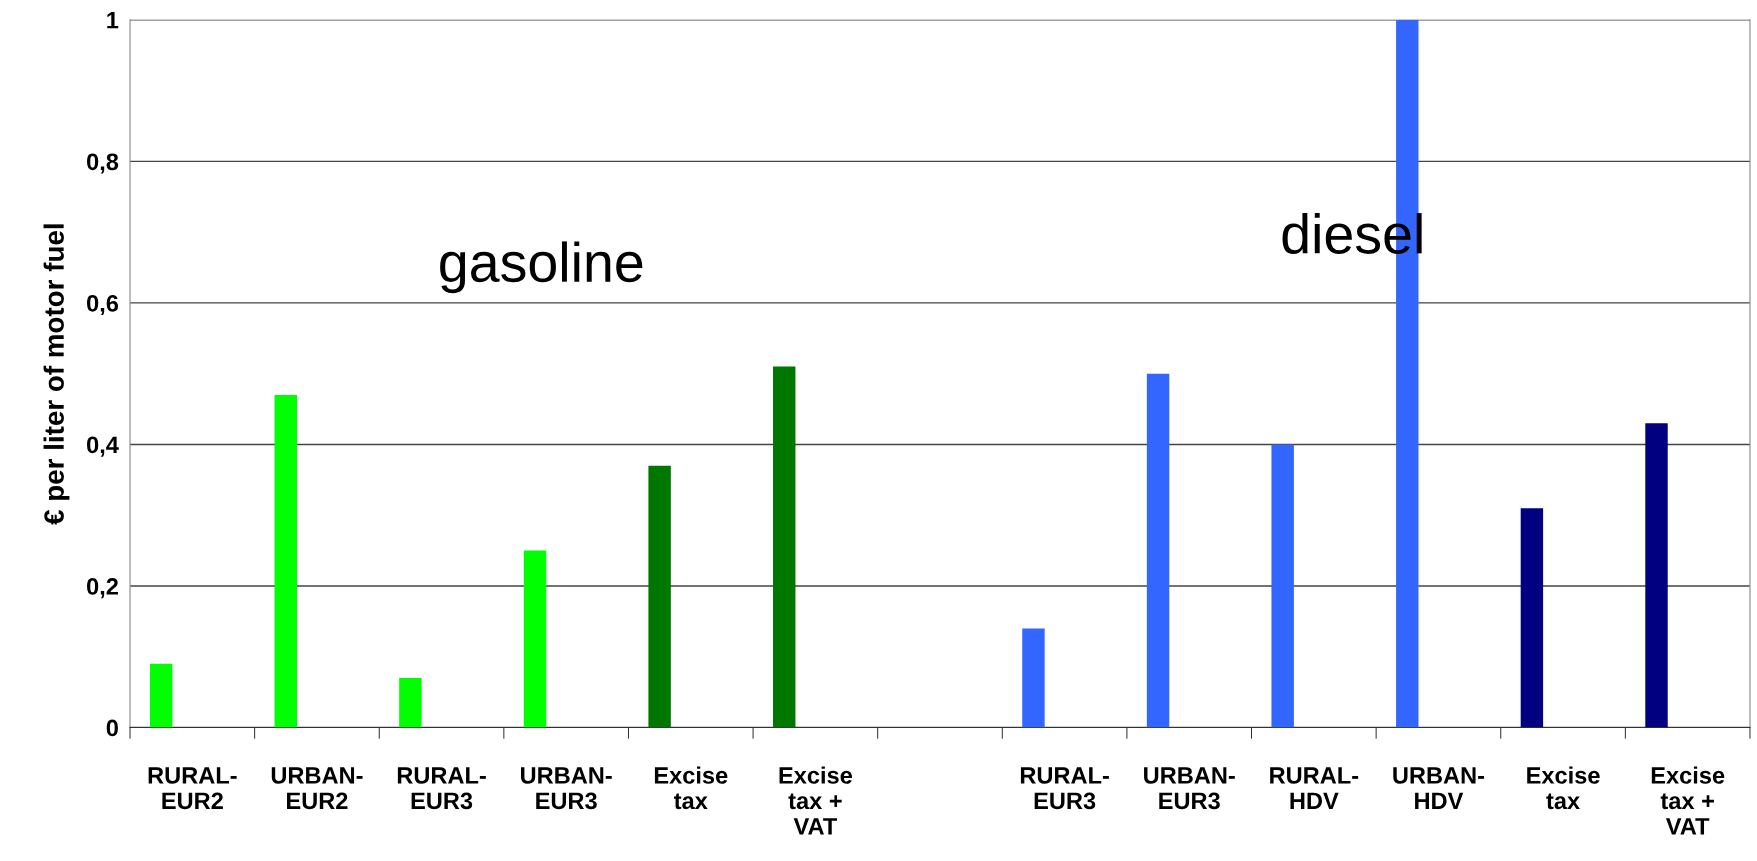  What do you see at coordinates (56, 374) in the screenshot?
I see `y-axis-title: € per liter of motor fuel` at bounding box center [56, 374].